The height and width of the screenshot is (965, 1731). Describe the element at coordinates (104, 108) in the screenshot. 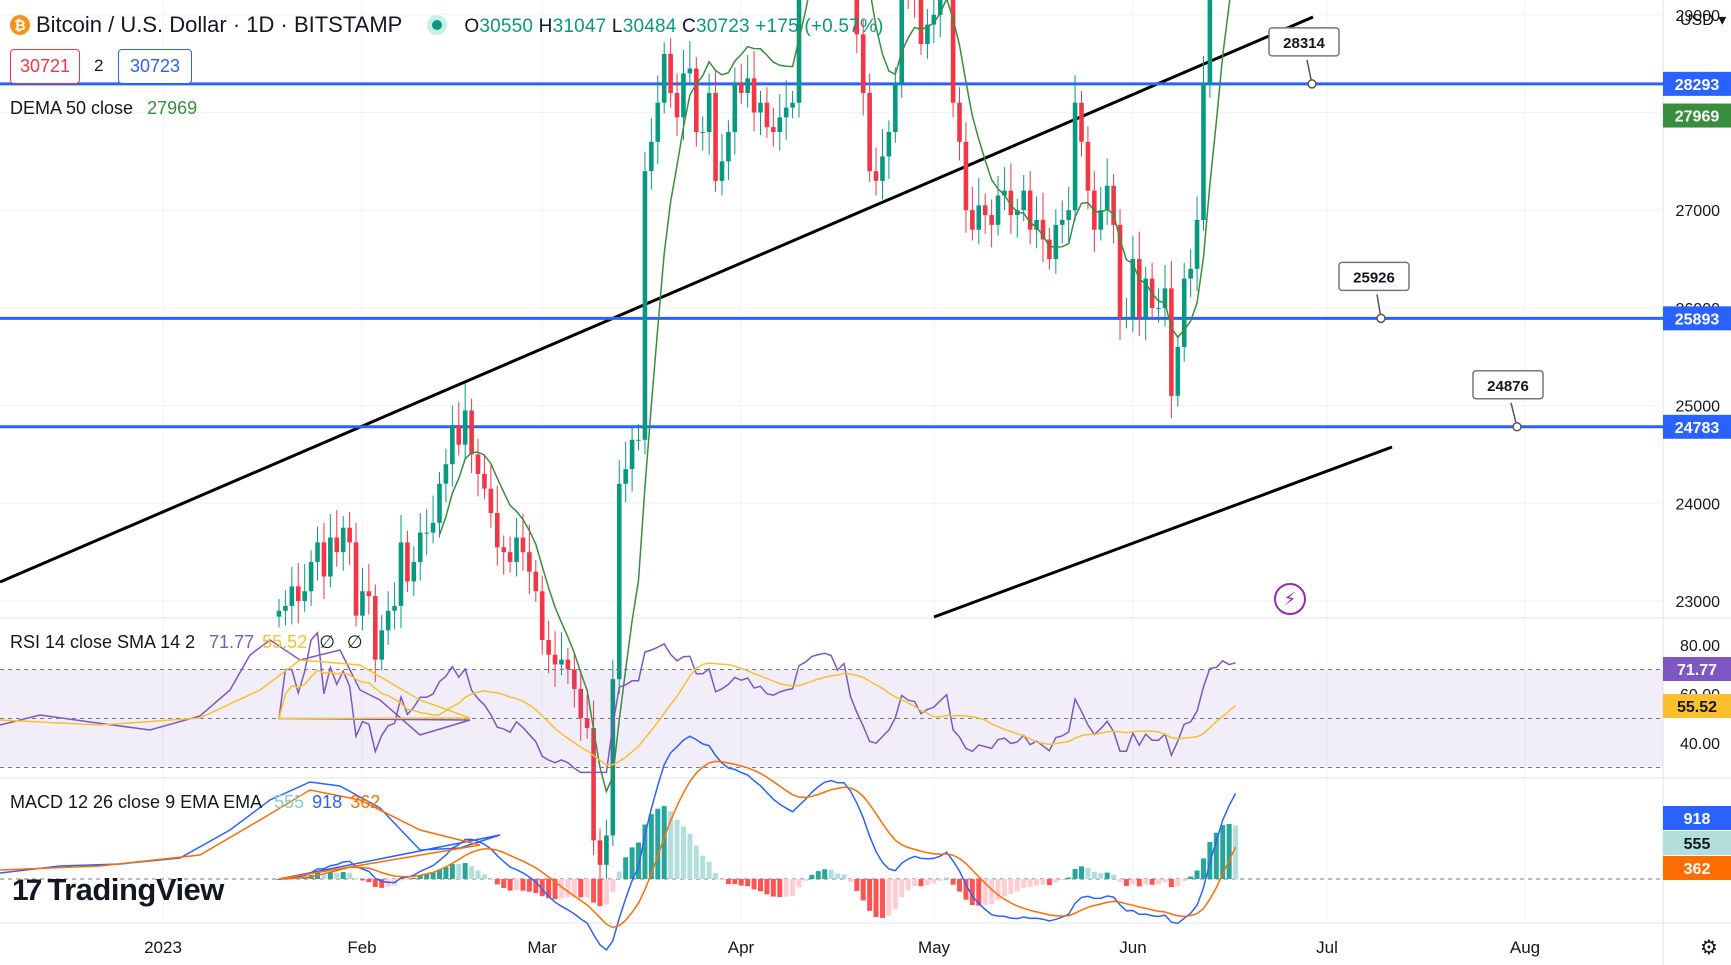

I see `dema-legend: DEMA 50 close 27969` at that location.